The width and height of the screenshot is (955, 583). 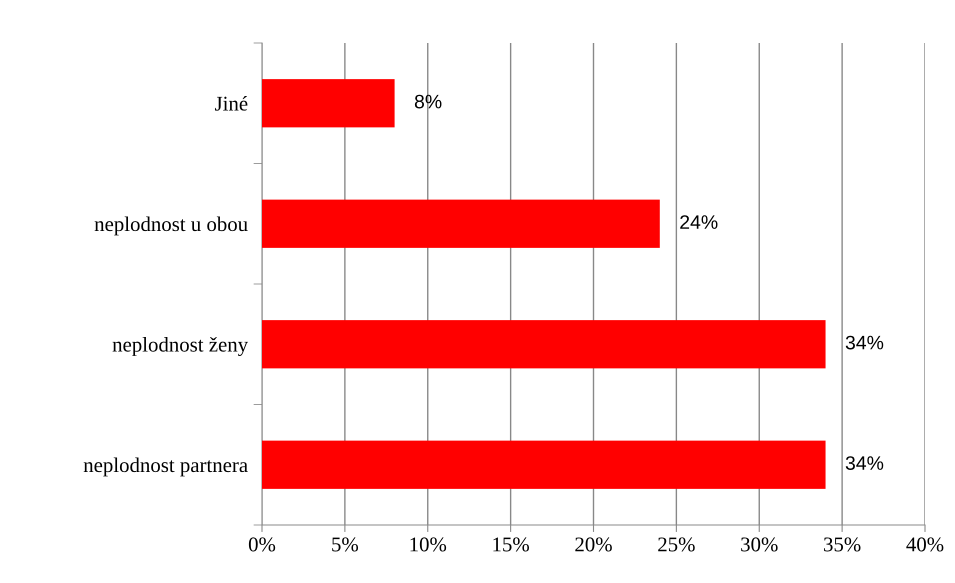 I want to click on x-tick-label: 5%, so click(x=345, y=544).